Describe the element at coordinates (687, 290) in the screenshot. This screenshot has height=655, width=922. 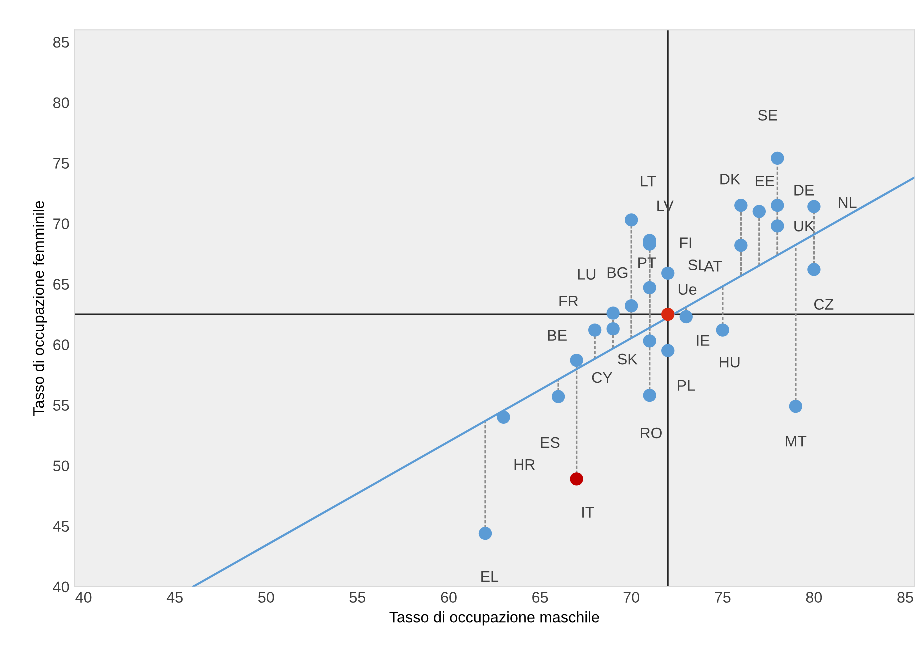
I see `annotation: Ue` at that location.